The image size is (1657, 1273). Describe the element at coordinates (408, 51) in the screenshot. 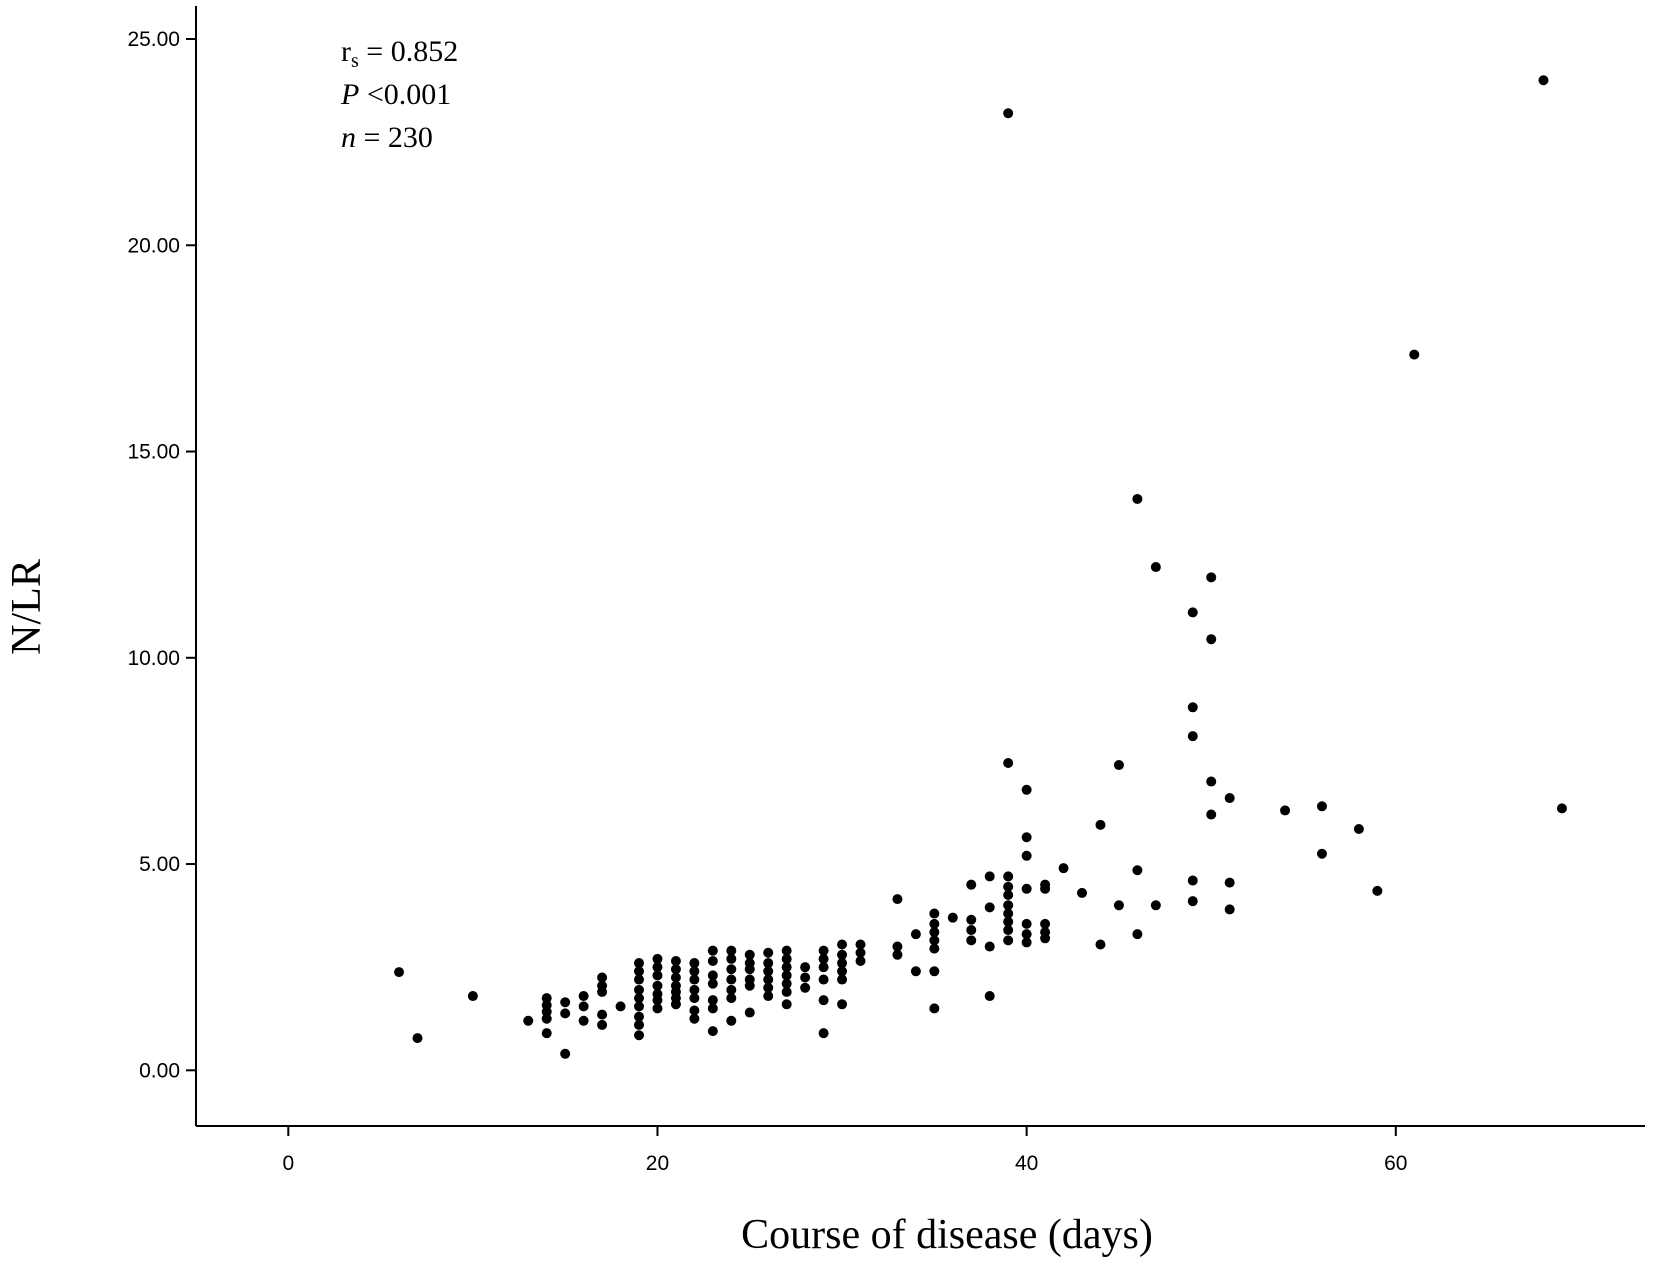

I see `rs-value: = 0.852` at that location.